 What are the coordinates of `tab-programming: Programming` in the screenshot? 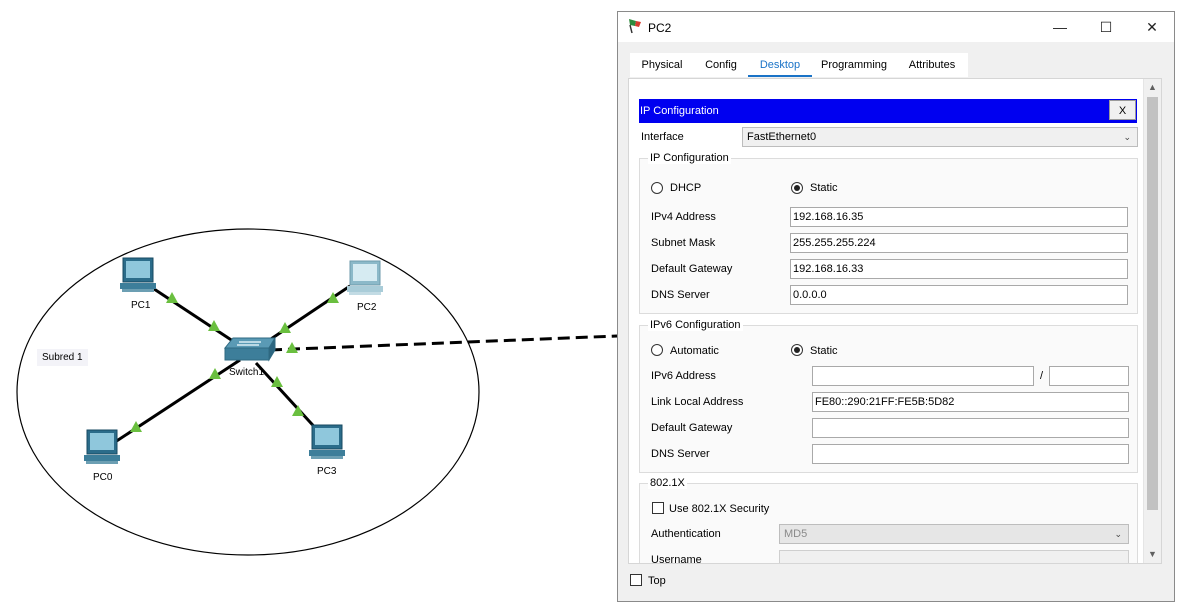 It's located at (854, 65).